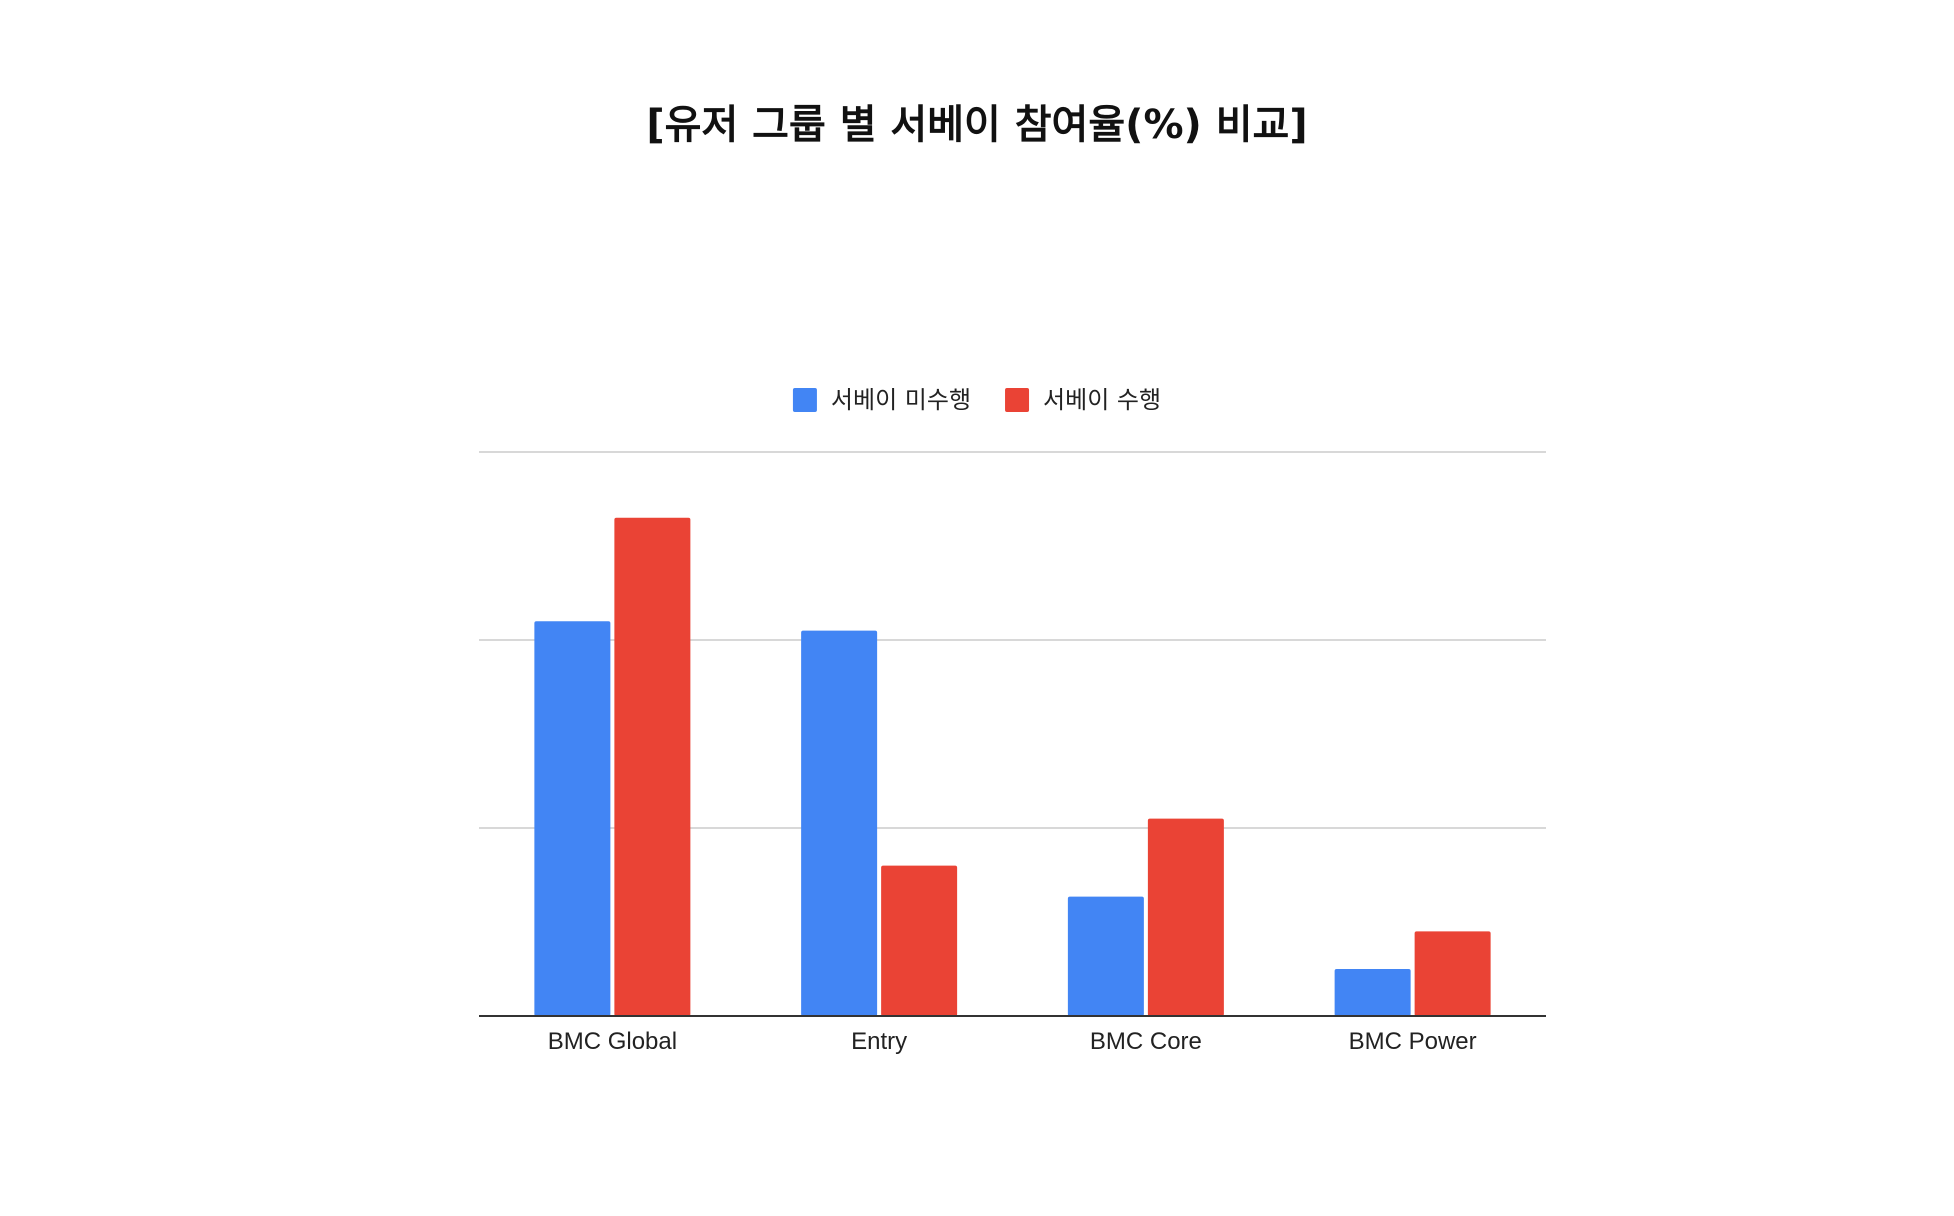 This screenshot has width=1954, height=1216. I want to click on x-tick-label: BMC Global, so click(612, 1041).